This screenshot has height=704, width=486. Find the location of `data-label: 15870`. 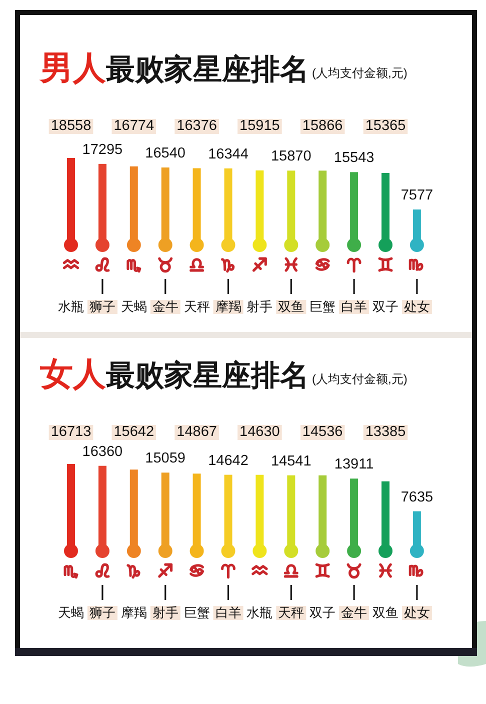

data-label: 15870 is located at coordinates (291, 156).